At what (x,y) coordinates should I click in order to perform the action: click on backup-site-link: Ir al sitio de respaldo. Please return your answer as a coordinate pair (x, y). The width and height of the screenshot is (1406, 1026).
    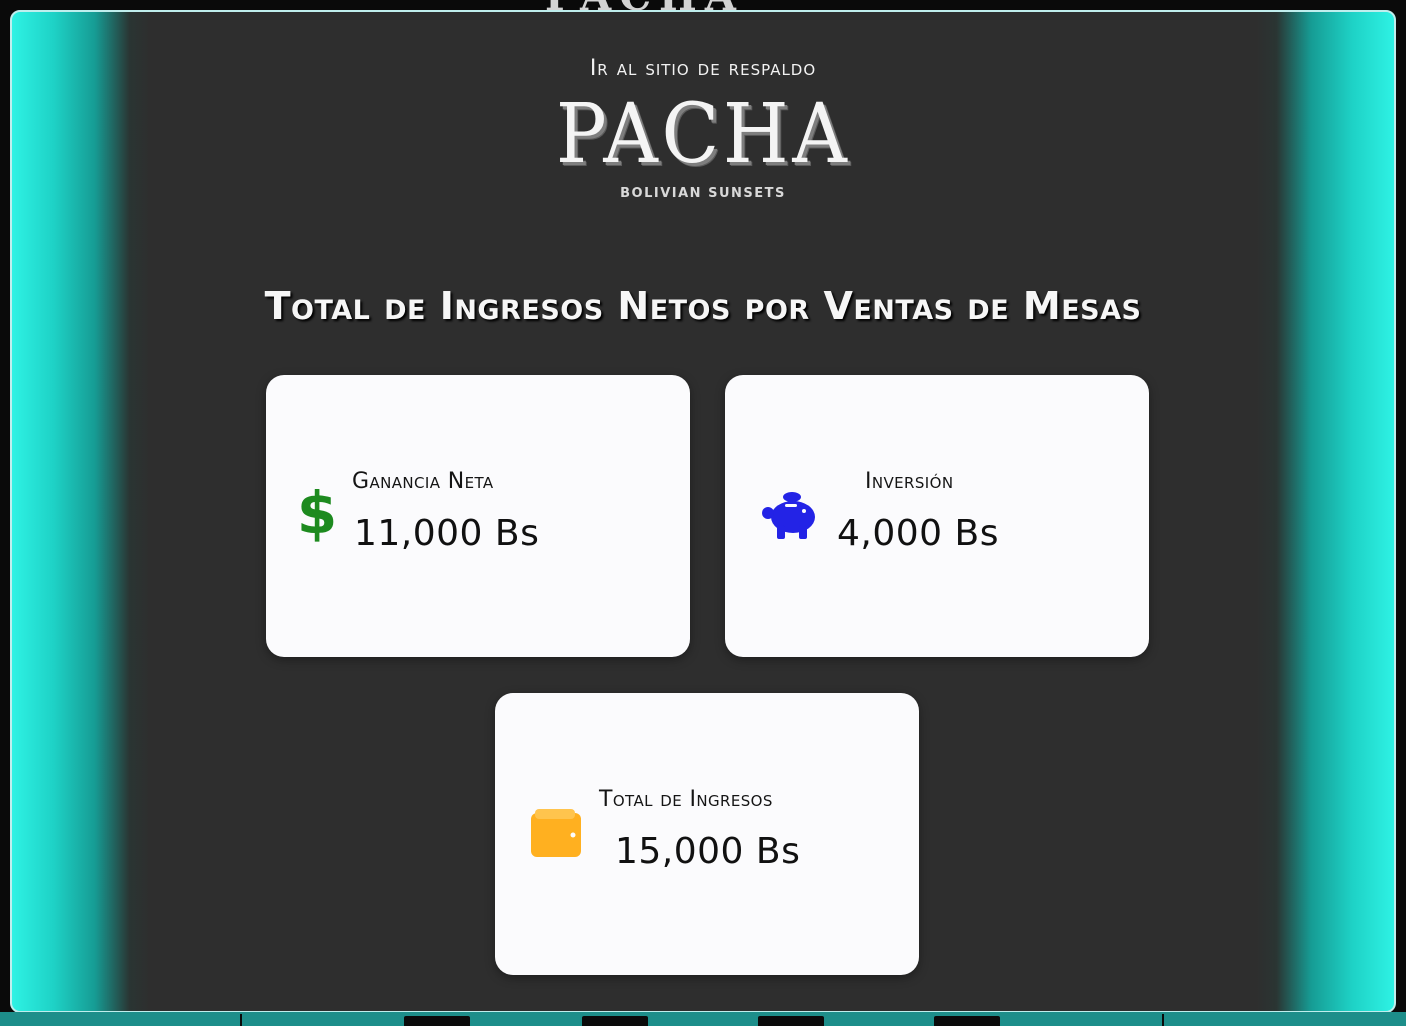
    Looking at the image, I should click on (703, 68).